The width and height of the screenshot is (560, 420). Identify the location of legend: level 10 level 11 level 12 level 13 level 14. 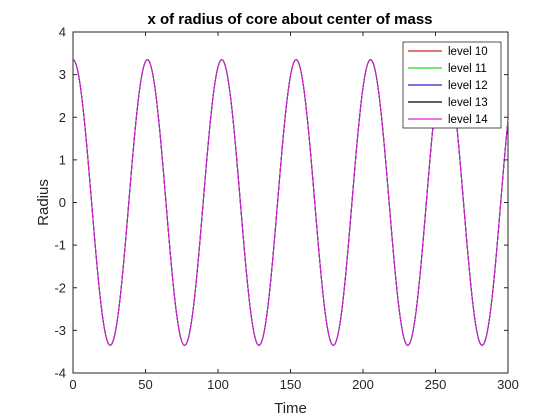
(452, 85).